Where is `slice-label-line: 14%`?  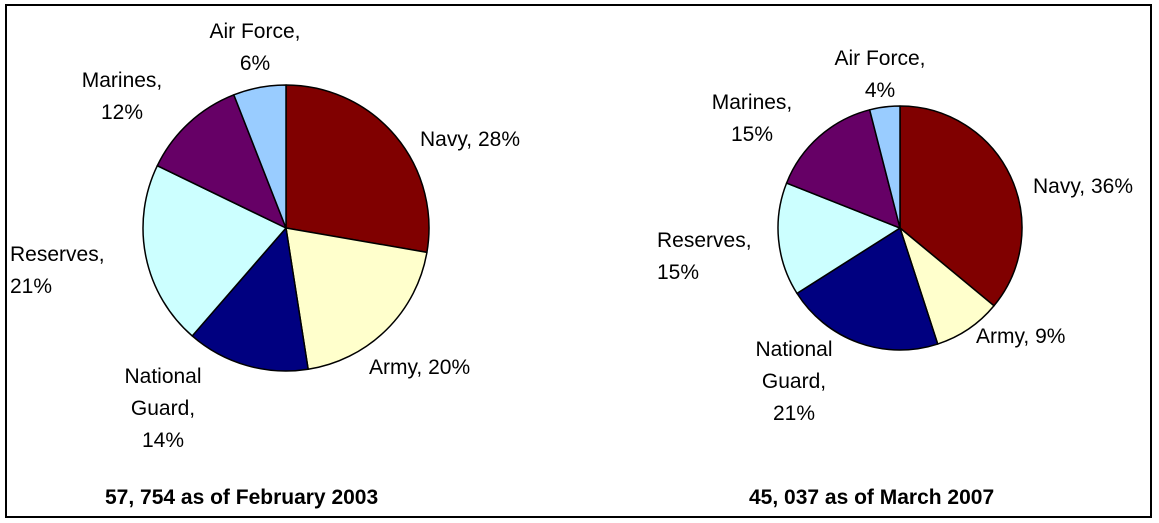
slice-label-line: 14% is located at coordinates (163, 440).